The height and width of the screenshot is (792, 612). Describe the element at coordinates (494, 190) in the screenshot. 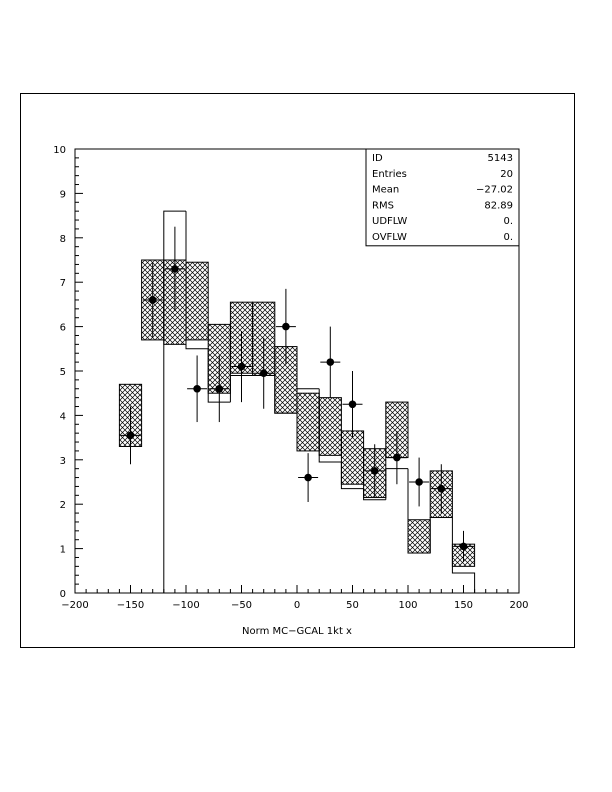

I see `stats-value: −27.02` at that location.